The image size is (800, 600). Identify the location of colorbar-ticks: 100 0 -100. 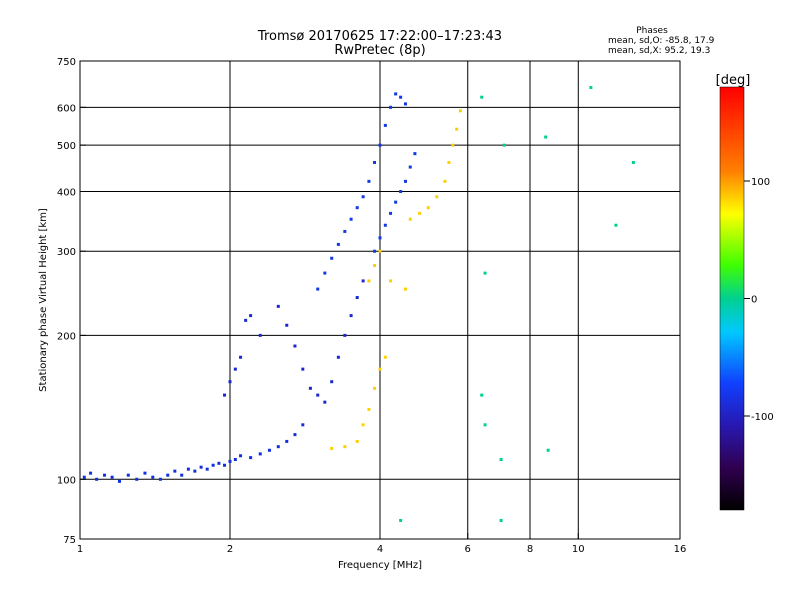
(759, 300).